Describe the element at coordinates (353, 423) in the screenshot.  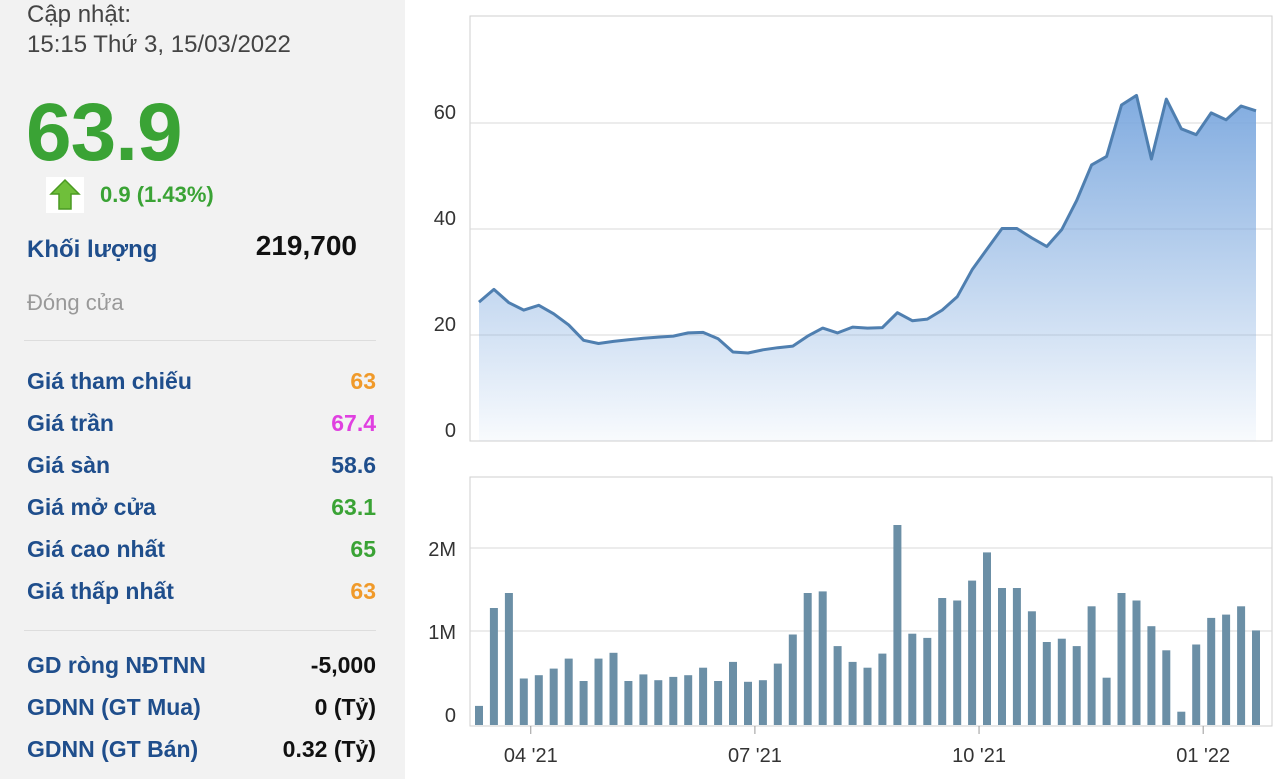
I see `stat-value: 67.4` at that location.